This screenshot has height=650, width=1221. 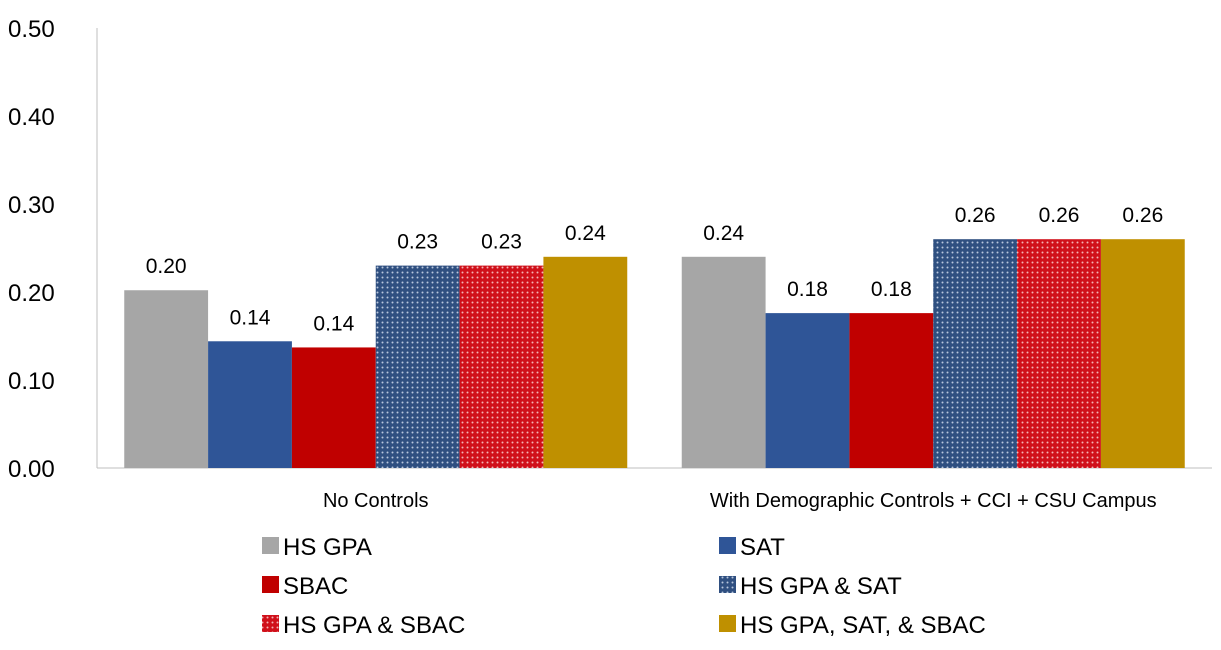 I want to click on legend-label: HS GPA, SAT, & SBAC, so click(x=863, y=625).